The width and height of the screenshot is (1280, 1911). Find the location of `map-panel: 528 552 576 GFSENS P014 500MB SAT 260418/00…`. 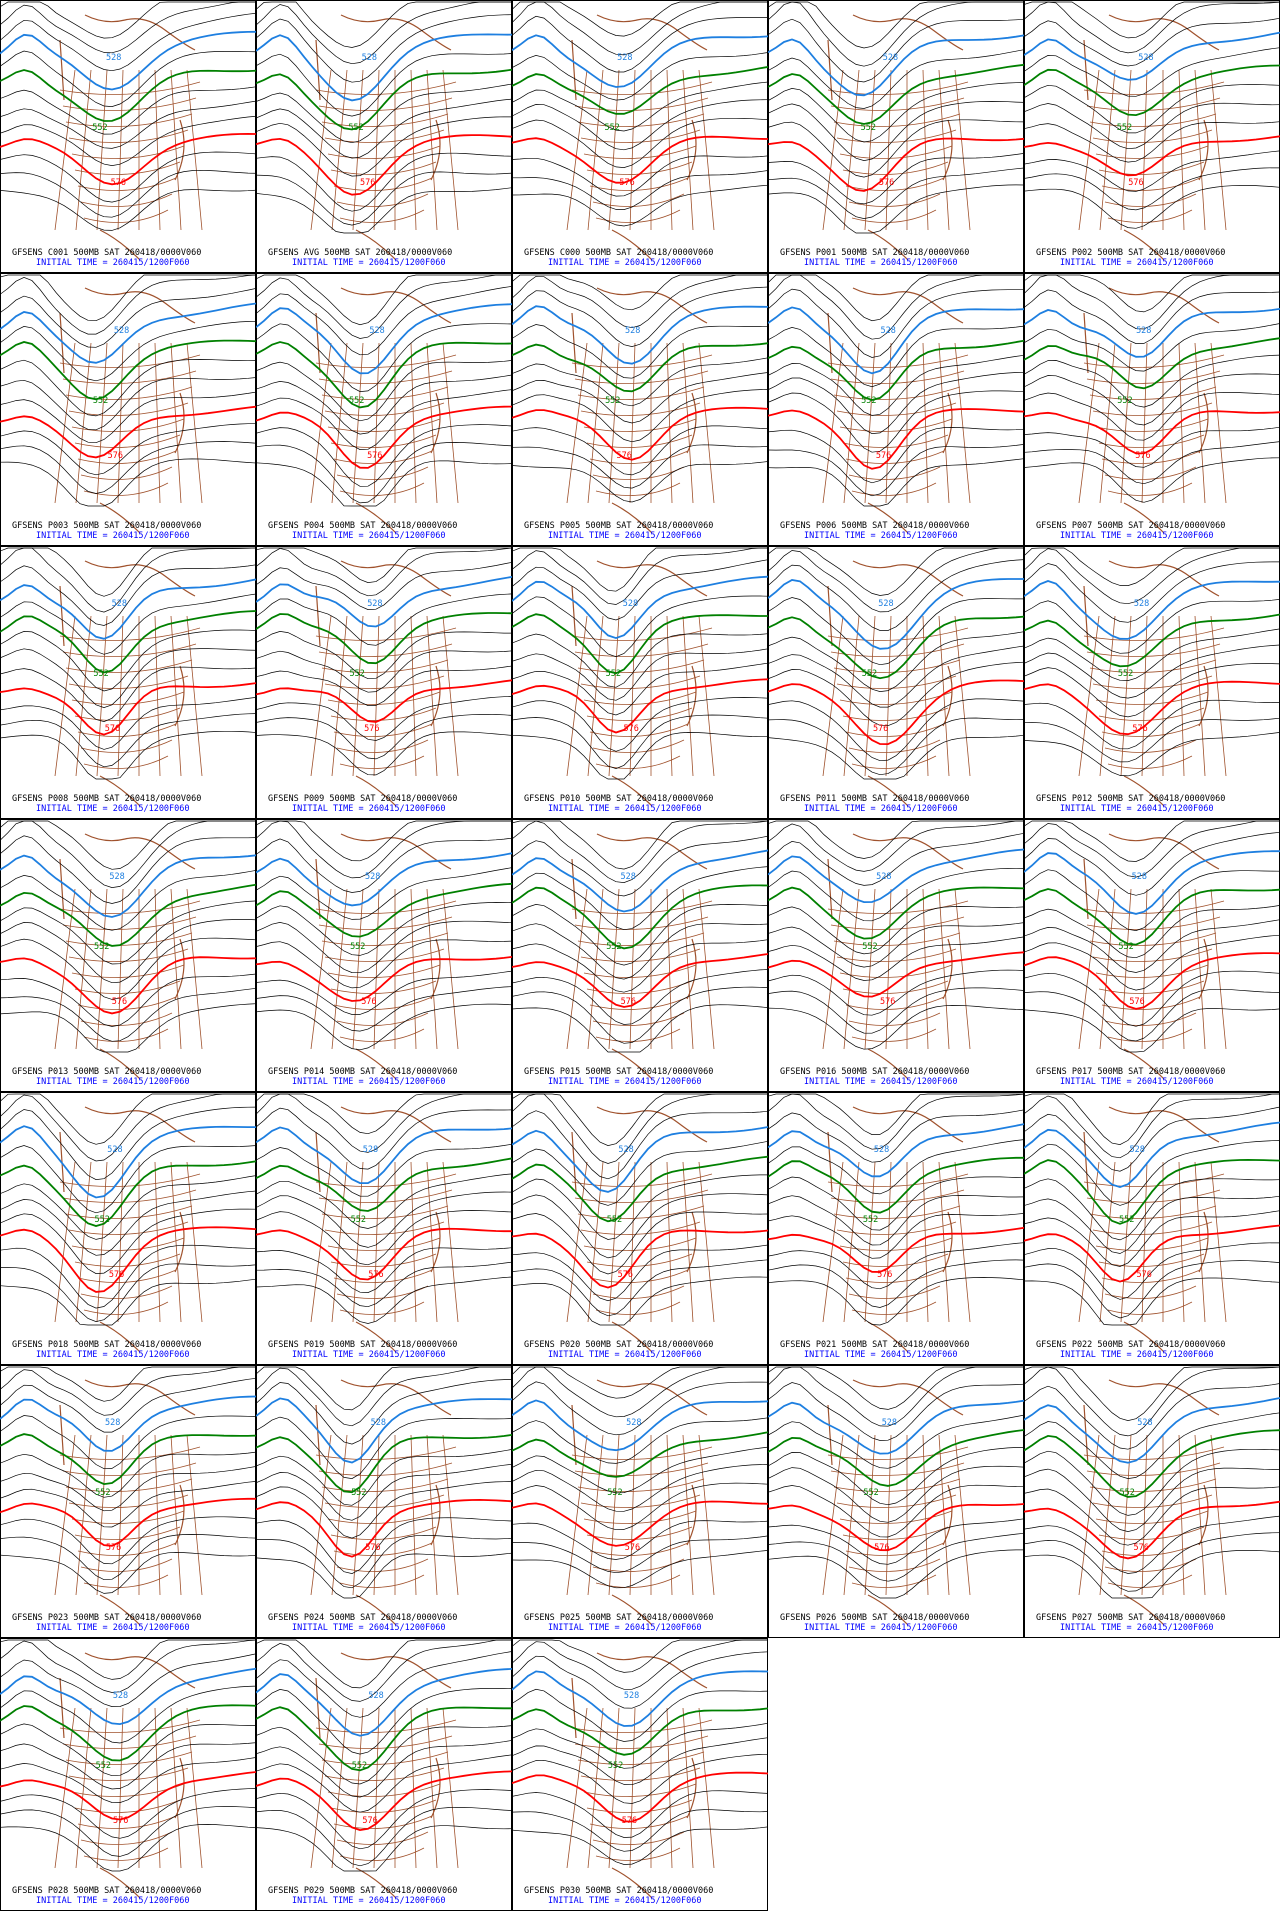

map-panel: 528 552 576 GFSENS P014 500MB SAT 260418/00… is located at coordinates (384, 955).